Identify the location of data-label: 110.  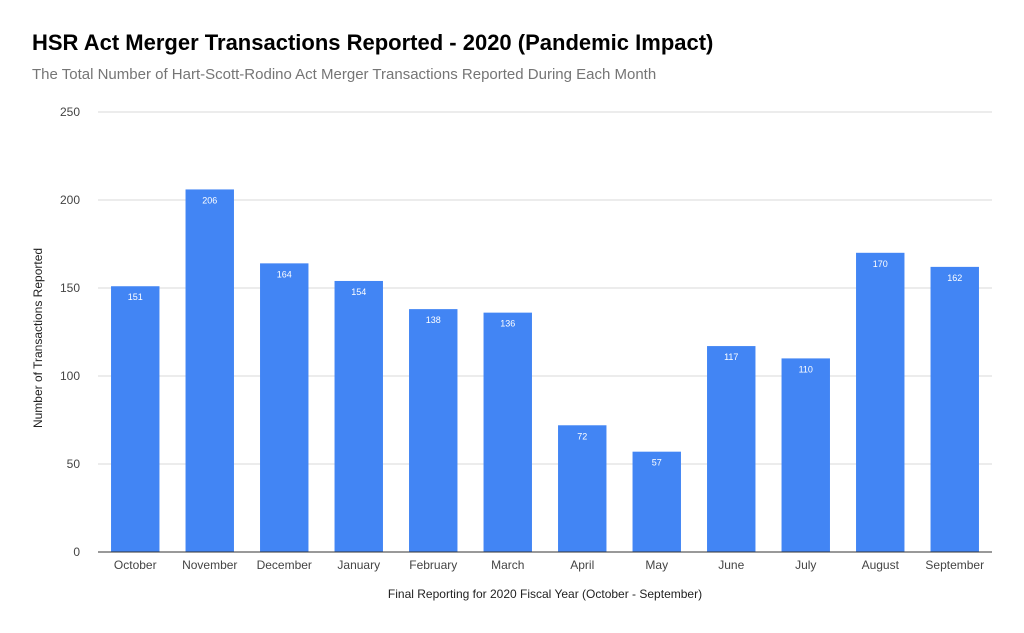
(806, 369).